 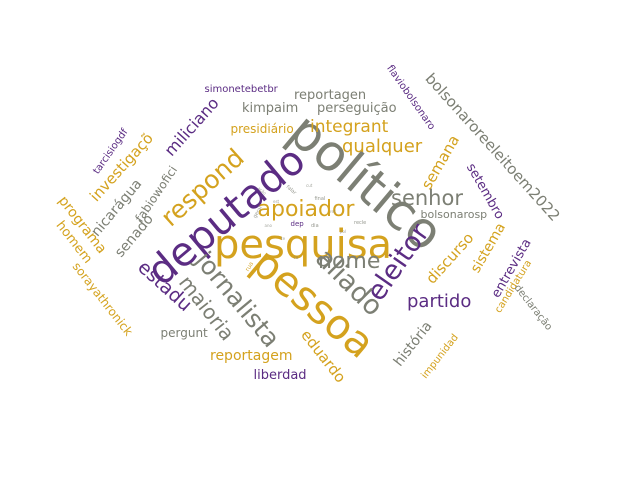 What do you see at coordinates (427, 197) in the screenshot?
I see `word-10: senhor` at bounding box center [427, 197].